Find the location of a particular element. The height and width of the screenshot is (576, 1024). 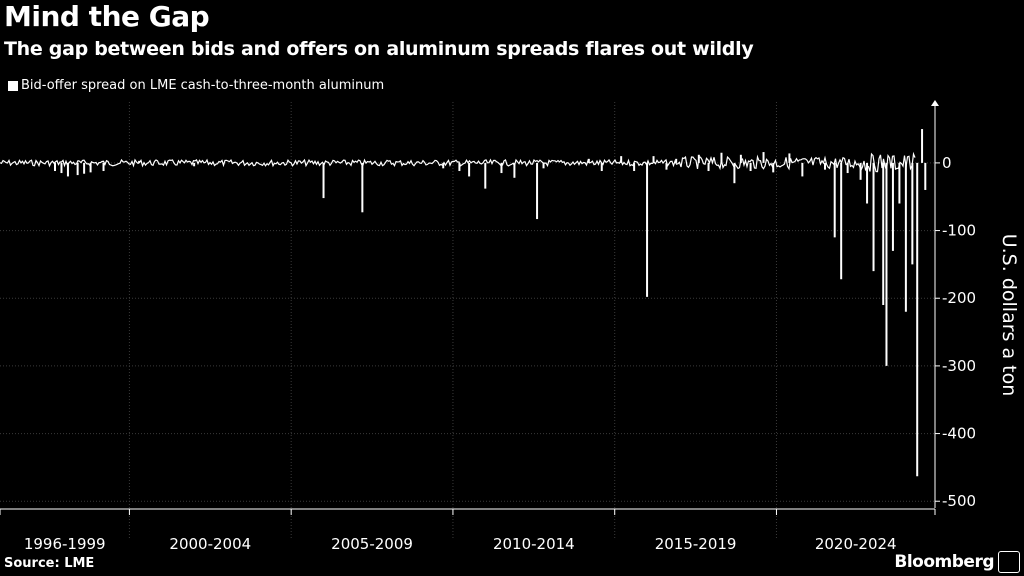

x-period-label: 2000-2004 is located at coordinates (210, 544).